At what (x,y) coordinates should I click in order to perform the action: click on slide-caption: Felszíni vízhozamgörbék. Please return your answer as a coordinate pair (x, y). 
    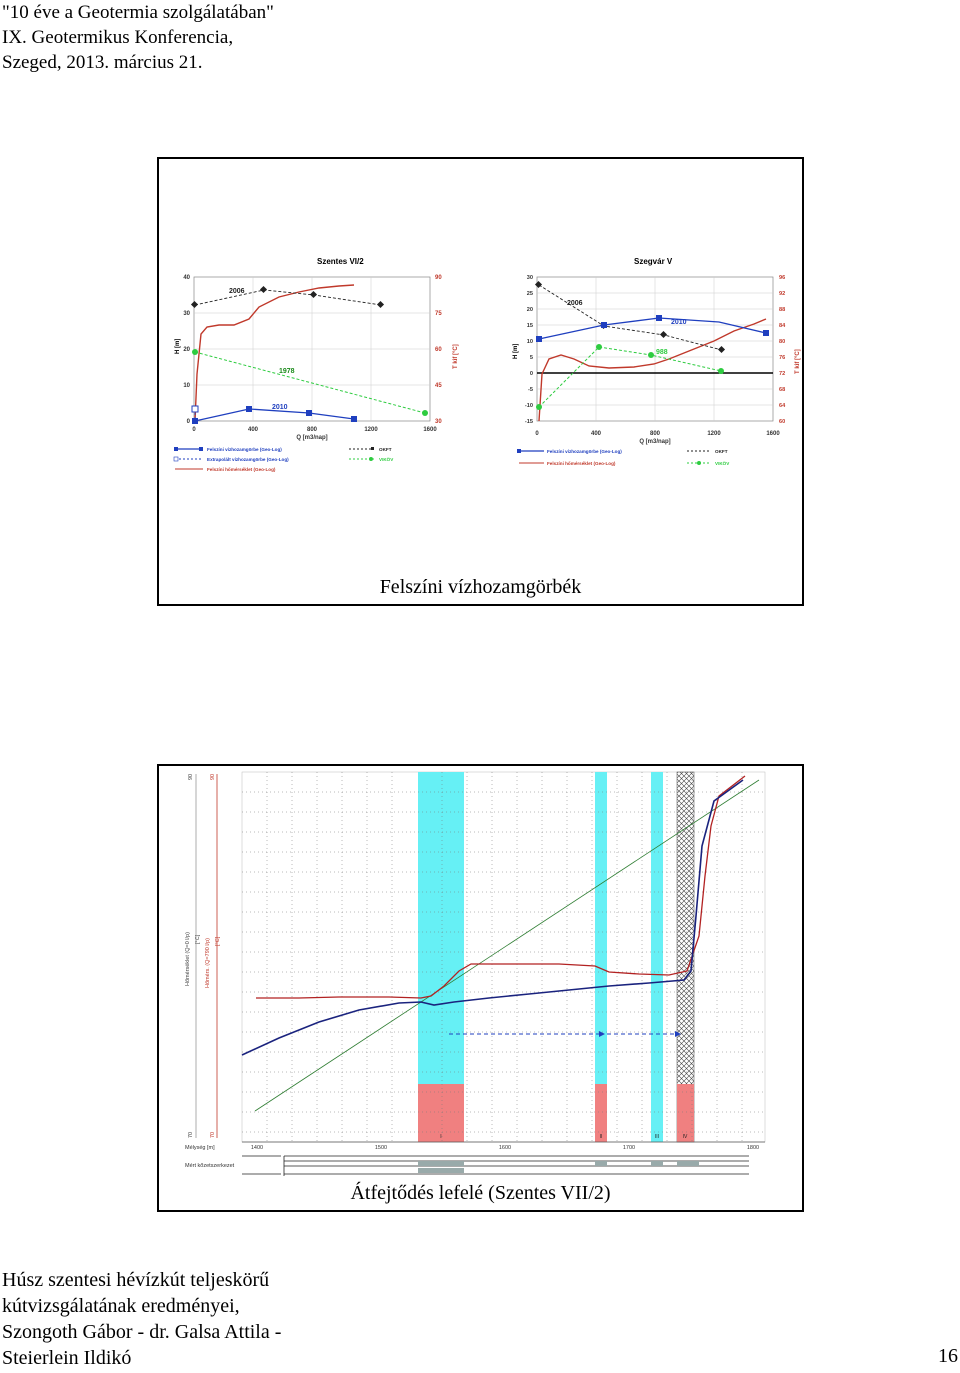
    Looking at the image, I should click on (480, 587).